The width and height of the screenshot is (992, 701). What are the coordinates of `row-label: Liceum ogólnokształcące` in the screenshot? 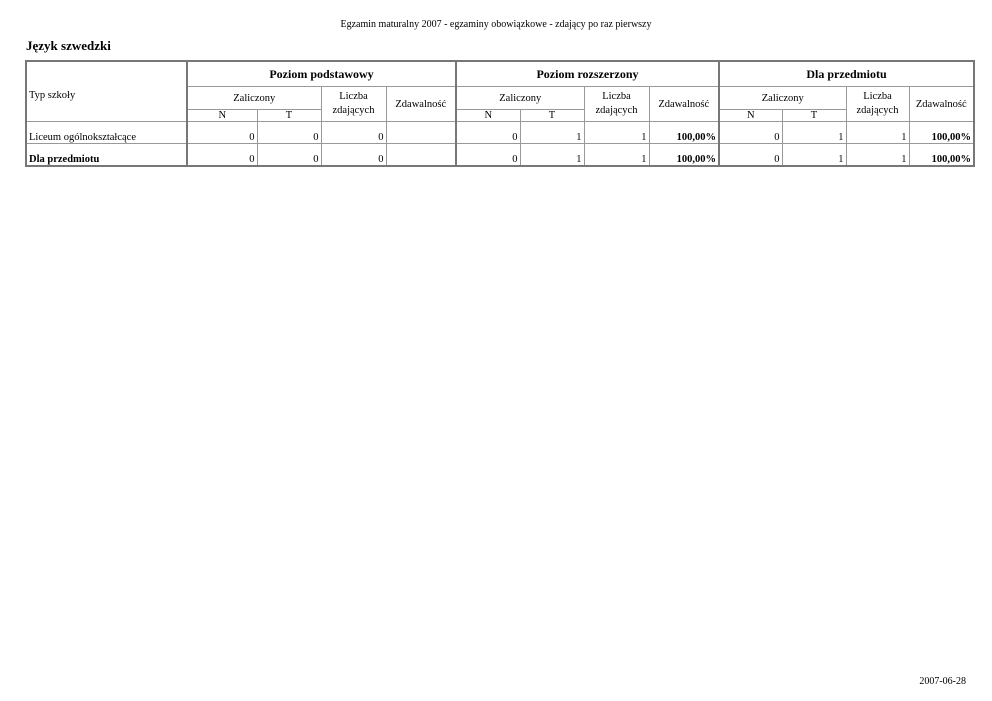 It's located at (106, 132).